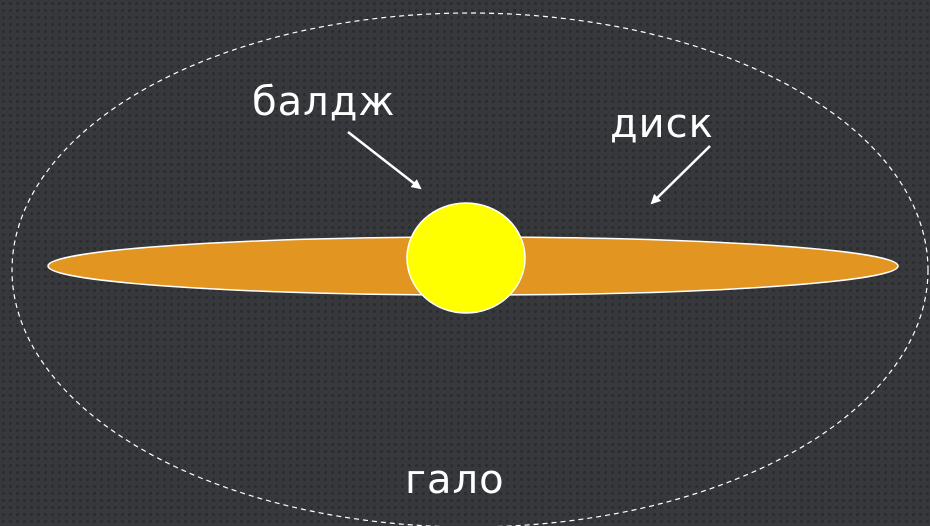 The width and height of the screenshot is (930, 526). Describe the element at coordinates (466, 258) in the screenshot. I see `bulge-ellipse` at that location.